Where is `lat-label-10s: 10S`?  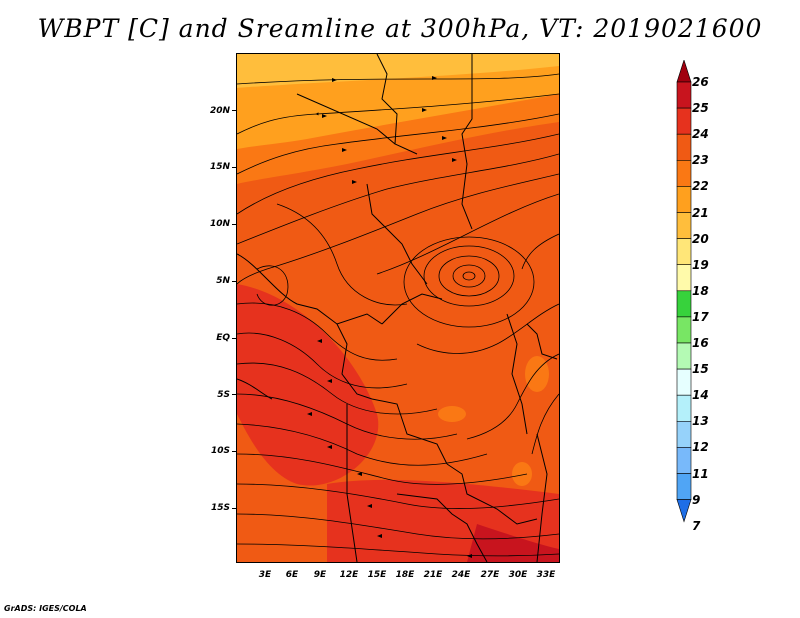
lat-label-10s: 10S is located at coordinates (208, 451).